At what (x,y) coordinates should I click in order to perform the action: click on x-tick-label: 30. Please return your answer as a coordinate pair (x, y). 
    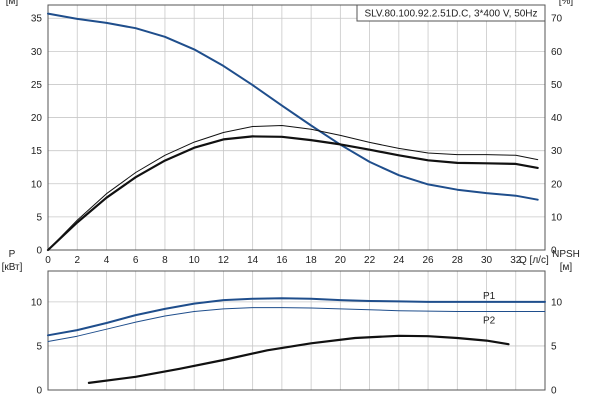
    Looking at the image, I should click on (487, 260).